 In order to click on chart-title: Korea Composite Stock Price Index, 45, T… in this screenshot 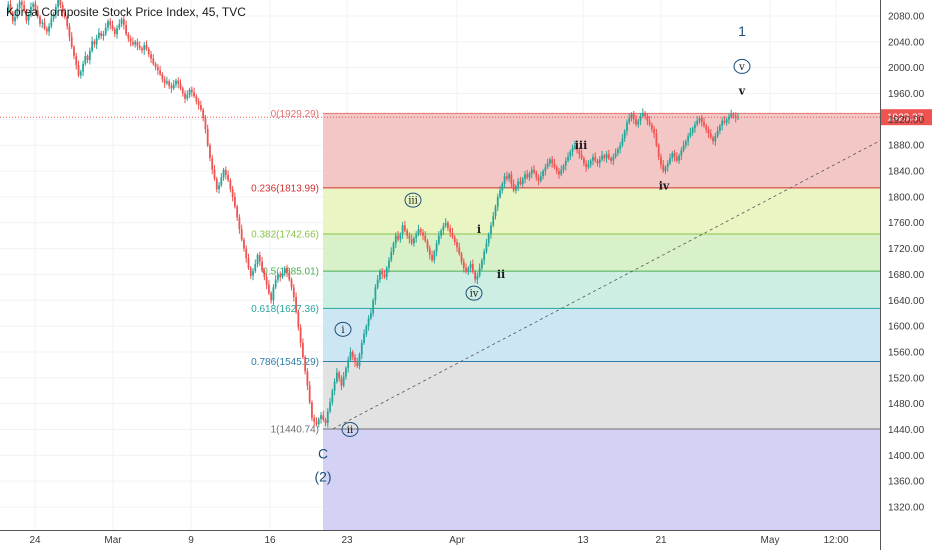, I will do `click(126, 12)`.